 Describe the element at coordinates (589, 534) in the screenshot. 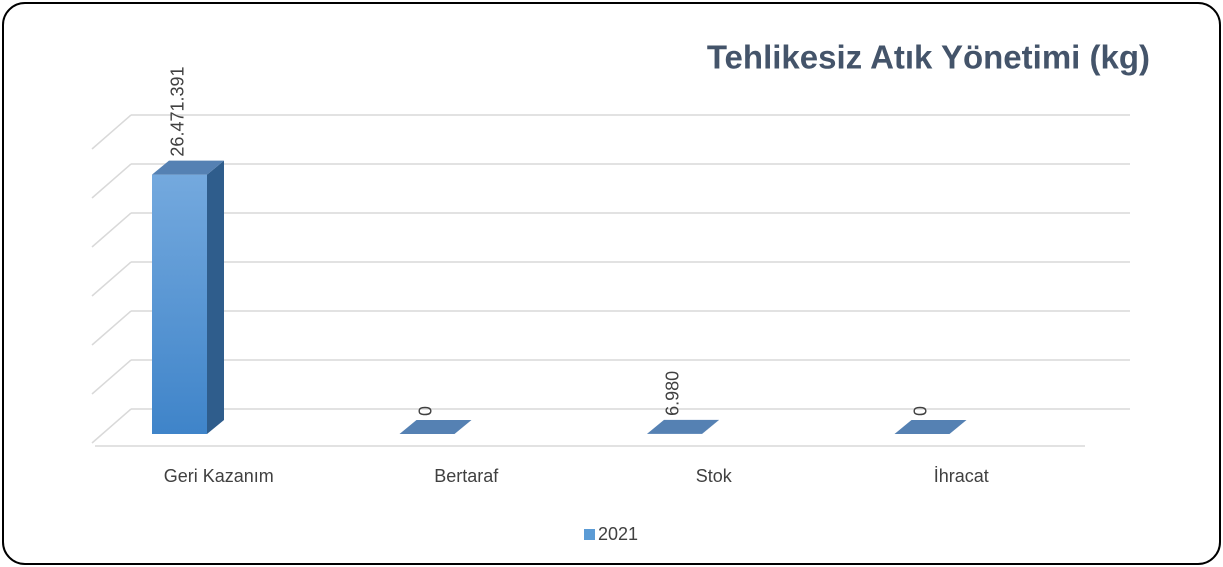

I see `legend-swatch` at that location.